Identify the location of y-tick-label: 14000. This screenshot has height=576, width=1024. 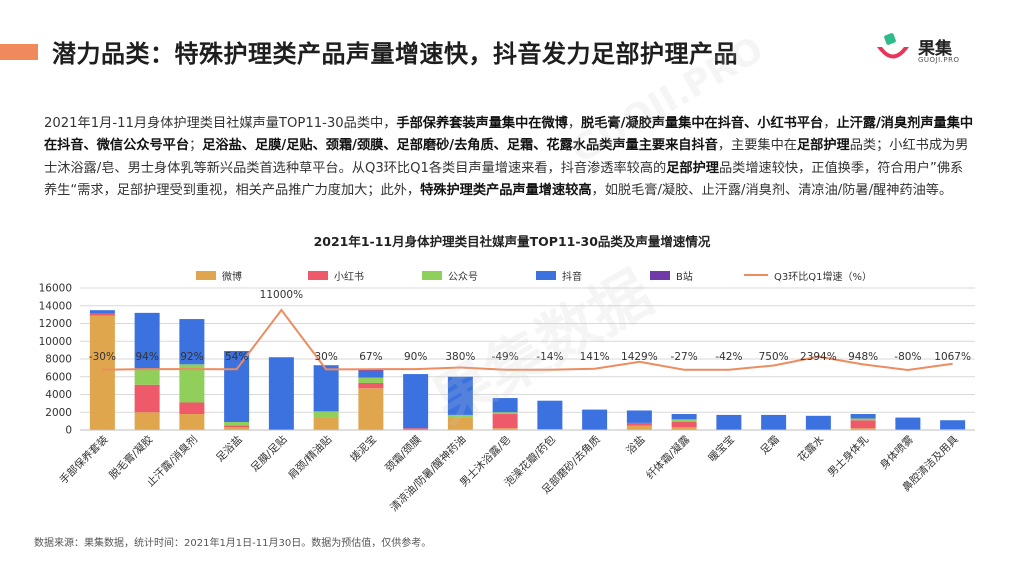
(55, 306).